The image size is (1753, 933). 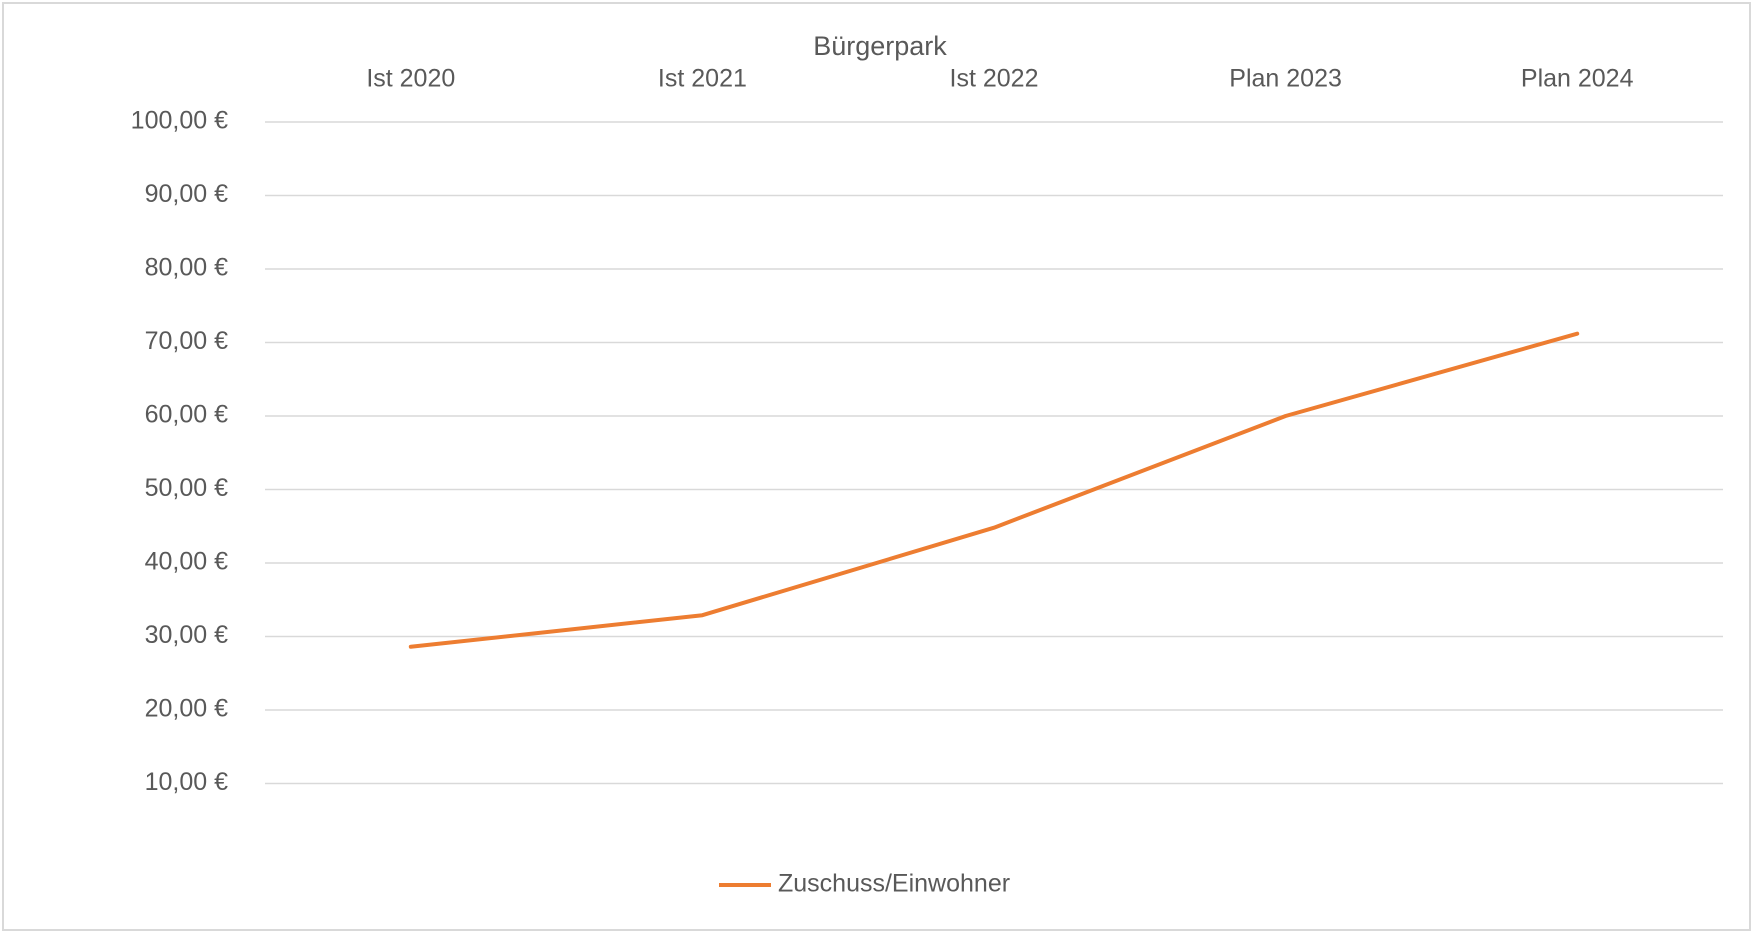 I want to click on y-tick-label: 70,00 €, so click(x=187, y=341).